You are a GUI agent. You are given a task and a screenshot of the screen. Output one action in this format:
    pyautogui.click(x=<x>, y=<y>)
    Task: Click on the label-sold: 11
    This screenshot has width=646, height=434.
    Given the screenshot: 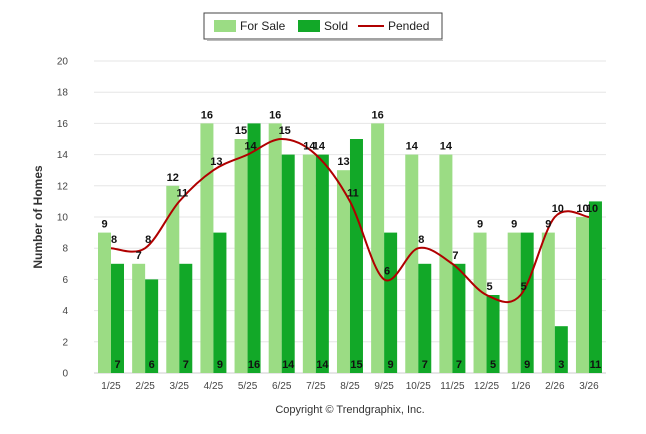 What is the action you would take?
    pyautogui.click(x=596, y=365)
    